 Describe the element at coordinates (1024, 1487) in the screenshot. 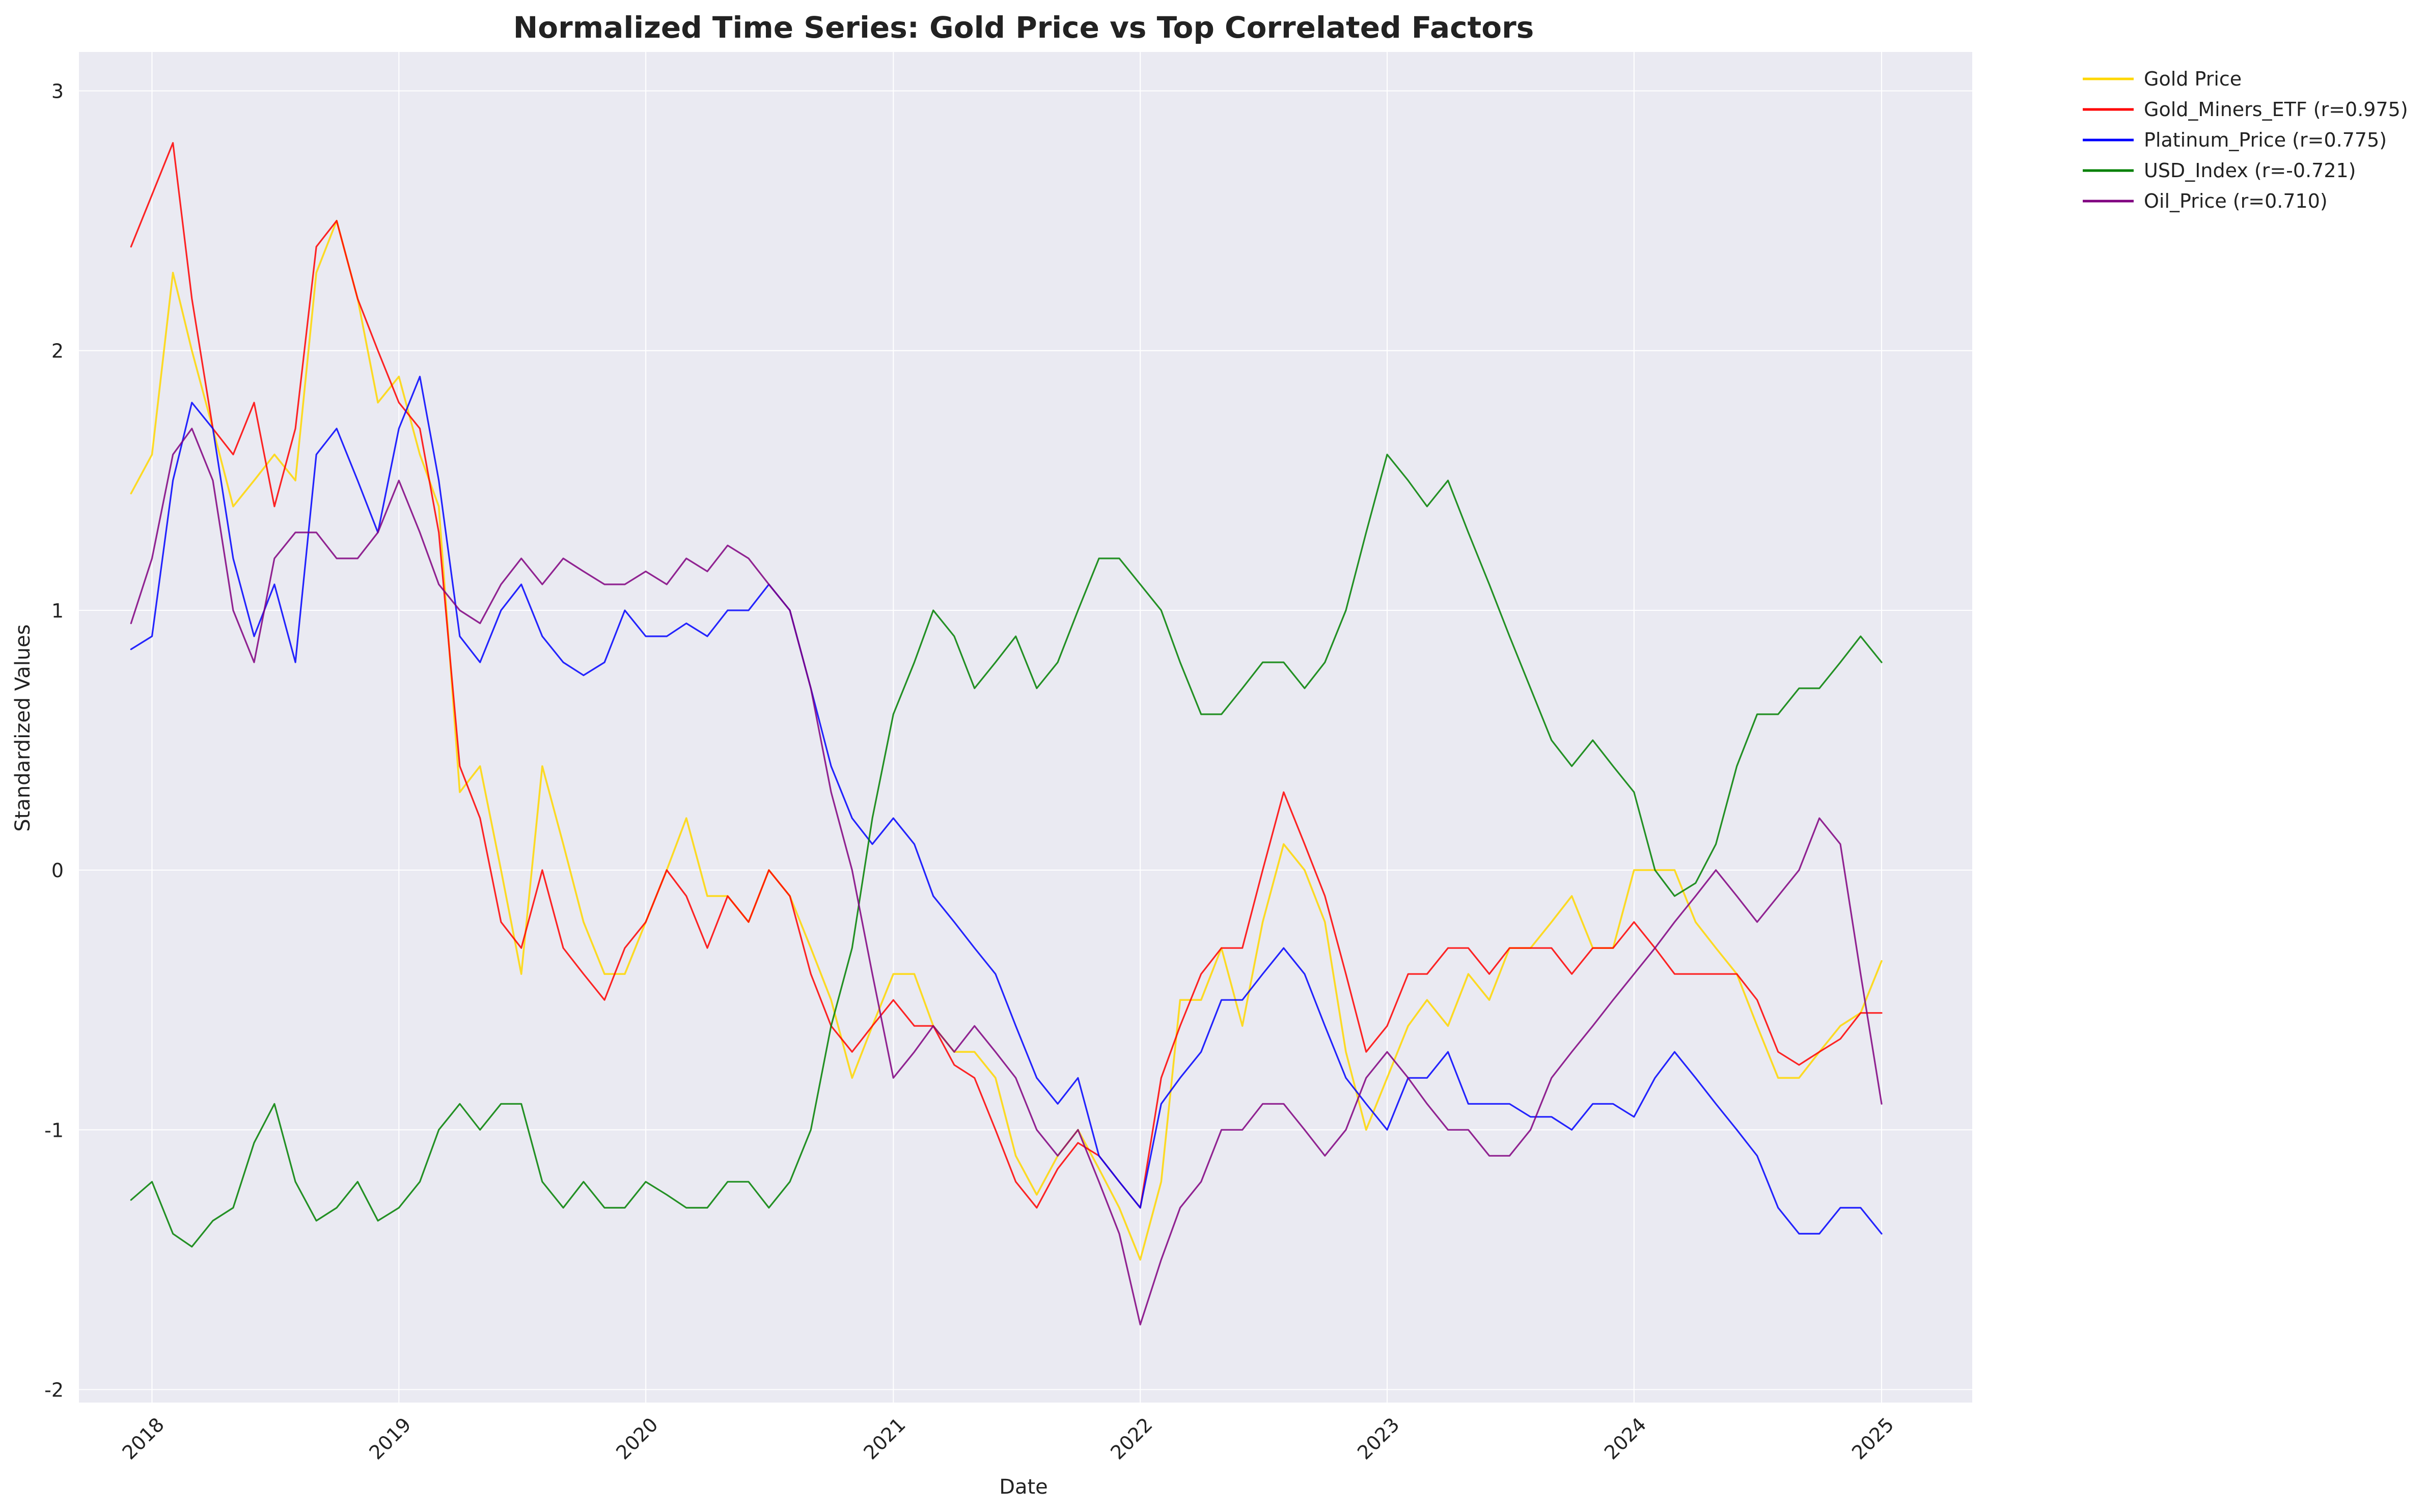

I see `x-axis-label: Date` at that location.